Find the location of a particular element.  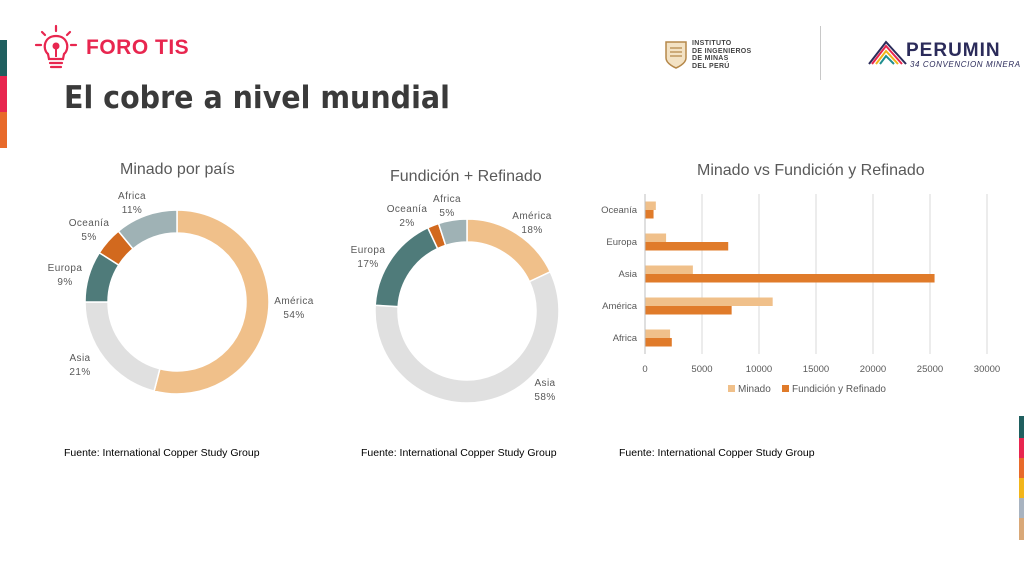

bar-fundicion-y-refinado-asia is located at coordinates (790, 278).